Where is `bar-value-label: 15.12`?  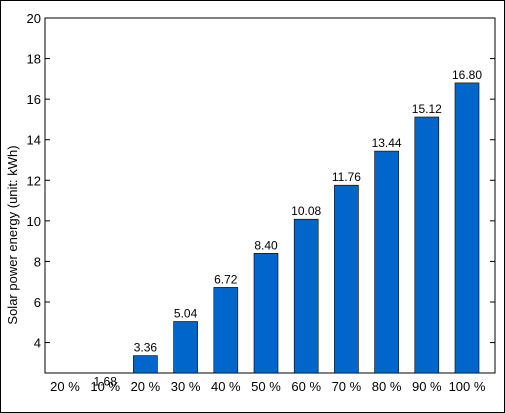 bar-value-label: 15.12 is located at coordinates (427, 109).